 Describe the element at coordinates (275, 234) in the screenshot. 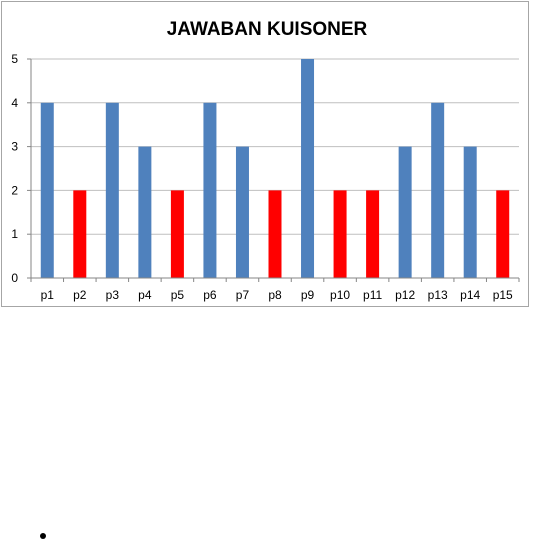

I see `bar-p8` at that location.